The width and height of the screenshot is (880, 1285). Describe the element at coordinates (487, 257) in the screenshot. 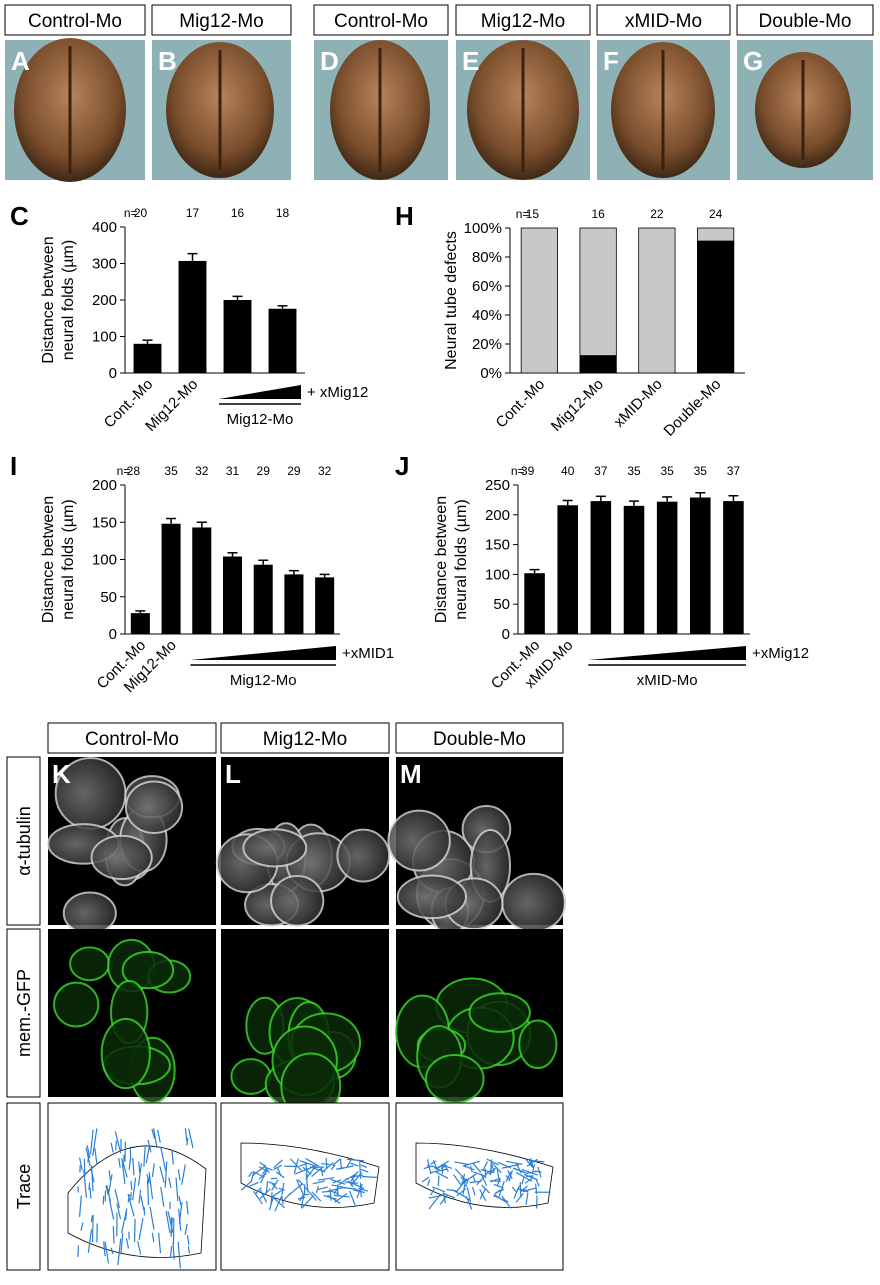

I see `y-tick-label: 80%` at that location.